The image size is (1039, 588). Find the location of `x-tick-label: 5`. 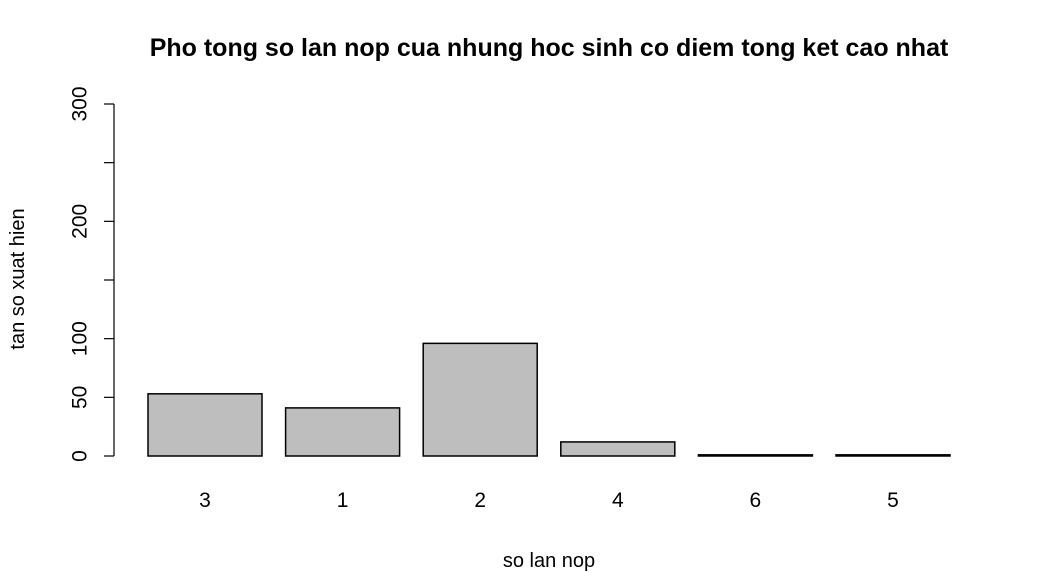

x-tick-label: 5 is located at coordinates (893, 500).